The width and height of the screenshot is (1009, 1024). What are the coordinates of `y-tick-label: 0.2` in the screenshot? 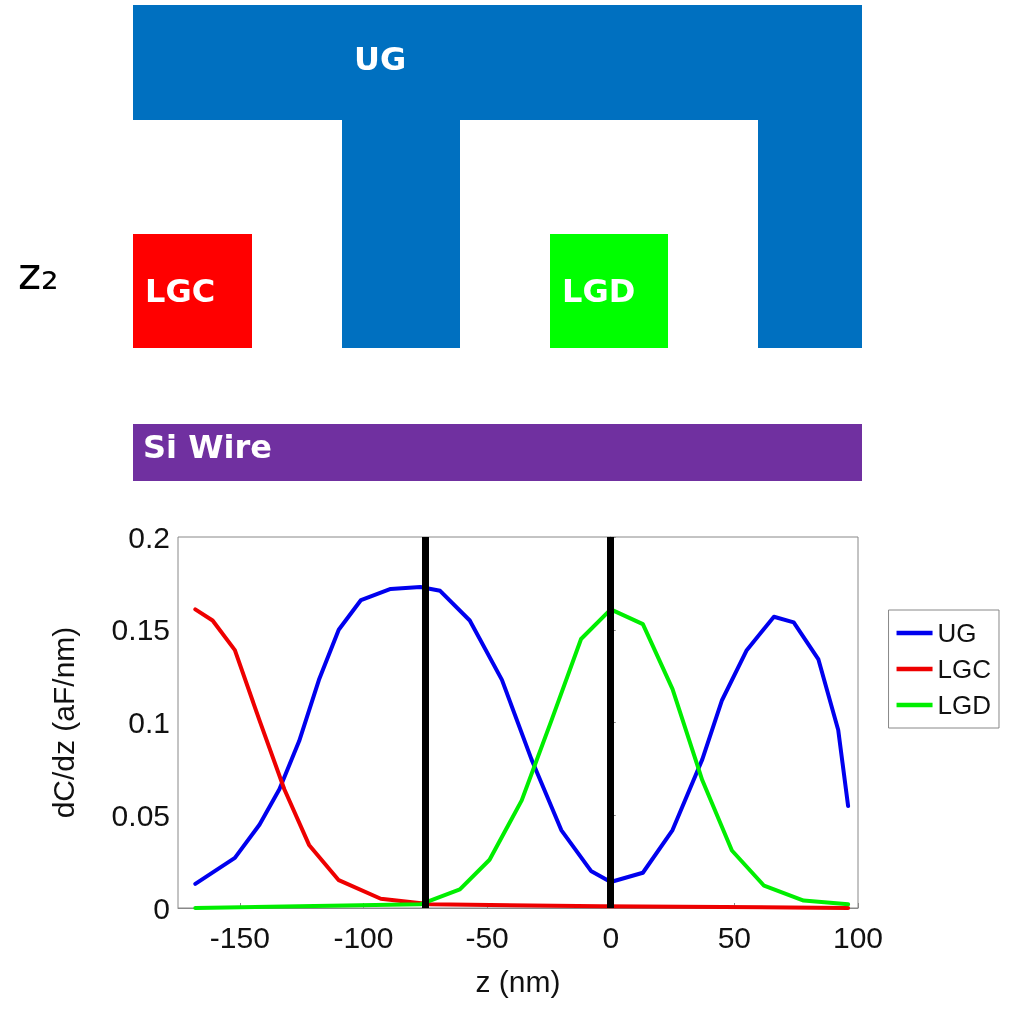 It's located at (149, 537).